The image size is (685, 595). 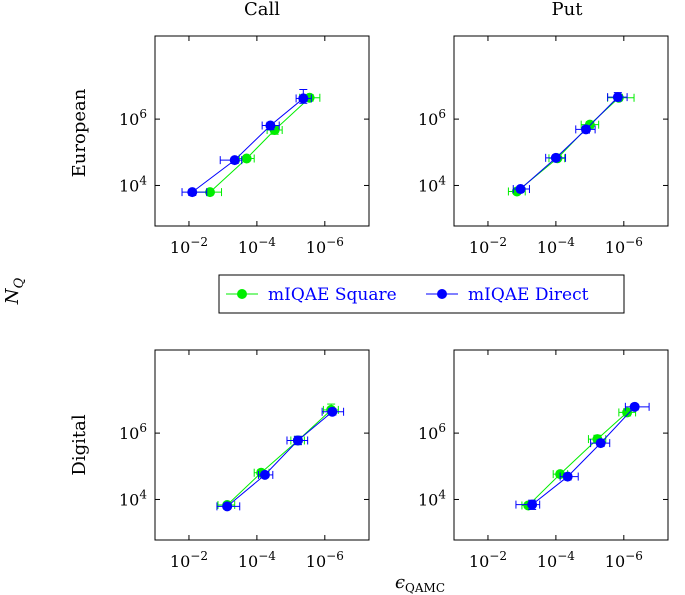 What do you see at coordinates (79, 132) in the screenshot?
I see `row-title-european: European` at bounding box center [79, 132].